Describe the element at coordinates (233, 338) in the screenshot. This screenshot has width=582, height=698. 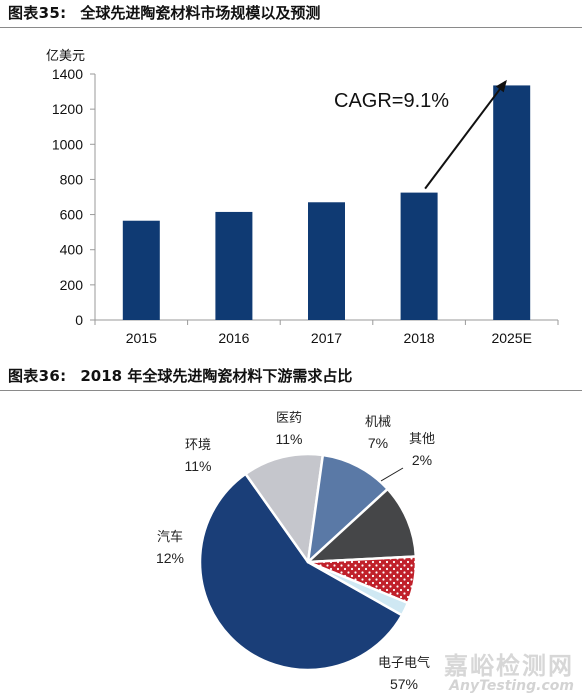
I see `x-tick-label: 2016` at that location.